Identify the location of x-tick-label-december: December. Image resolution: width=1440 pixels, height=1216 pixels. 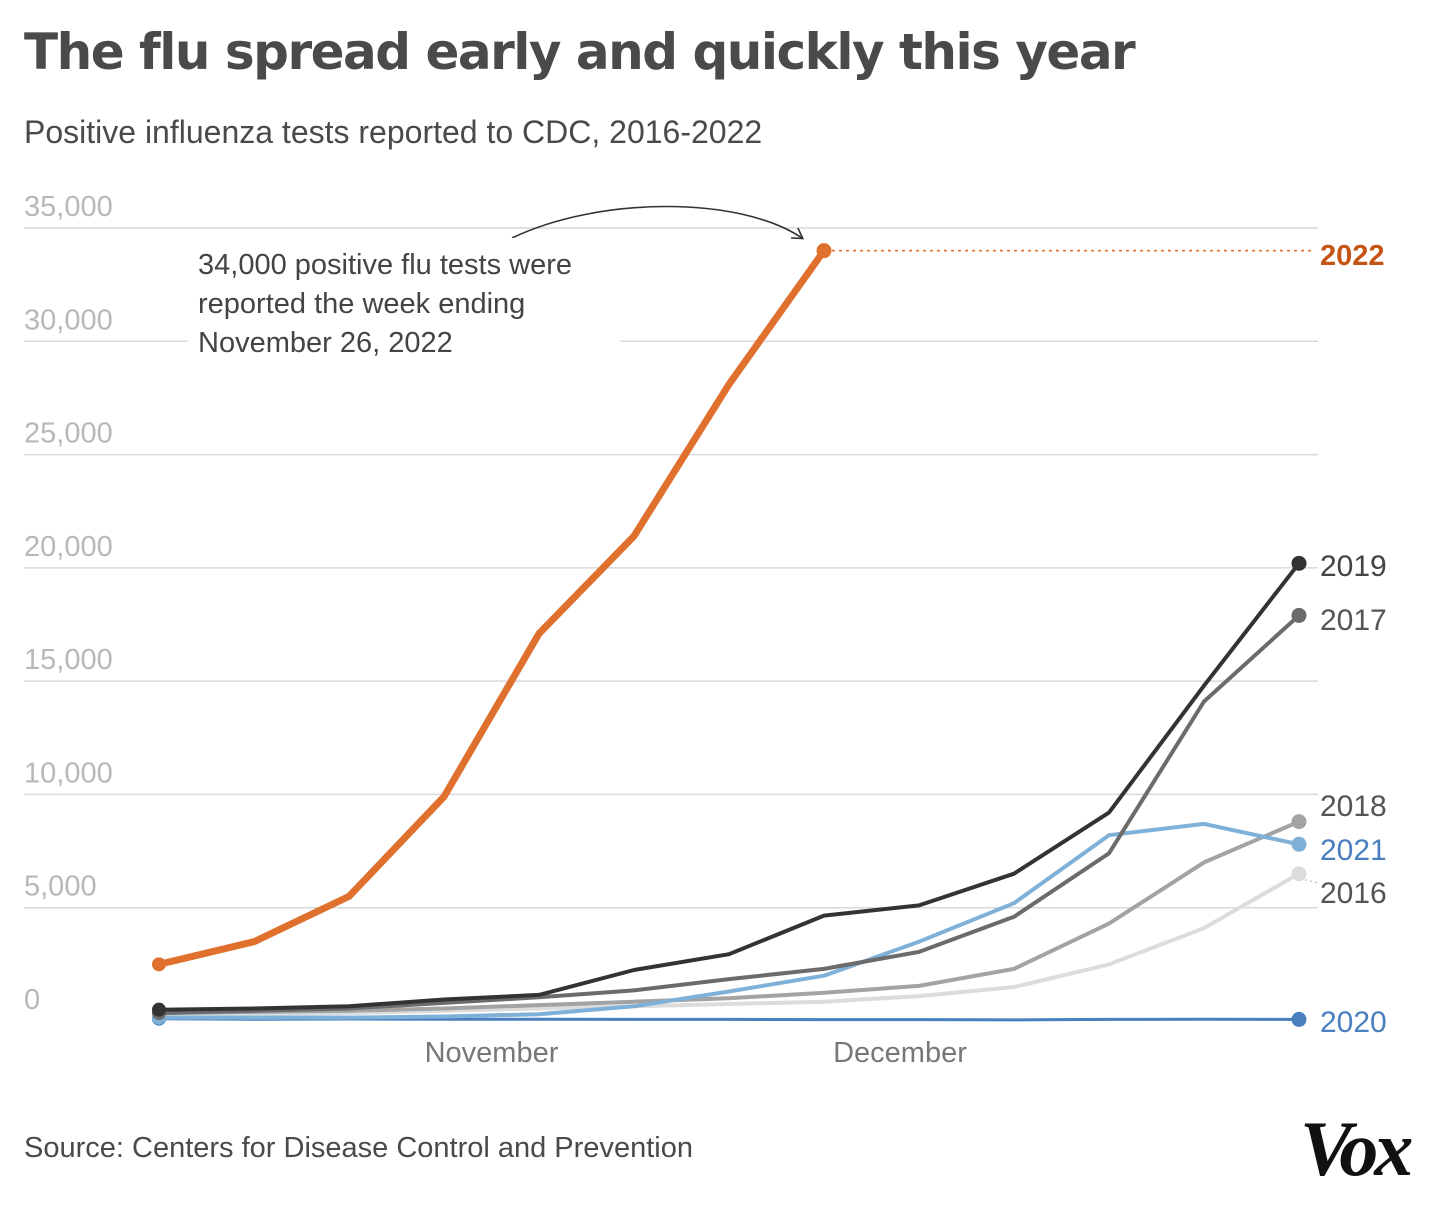
(900, 1053).